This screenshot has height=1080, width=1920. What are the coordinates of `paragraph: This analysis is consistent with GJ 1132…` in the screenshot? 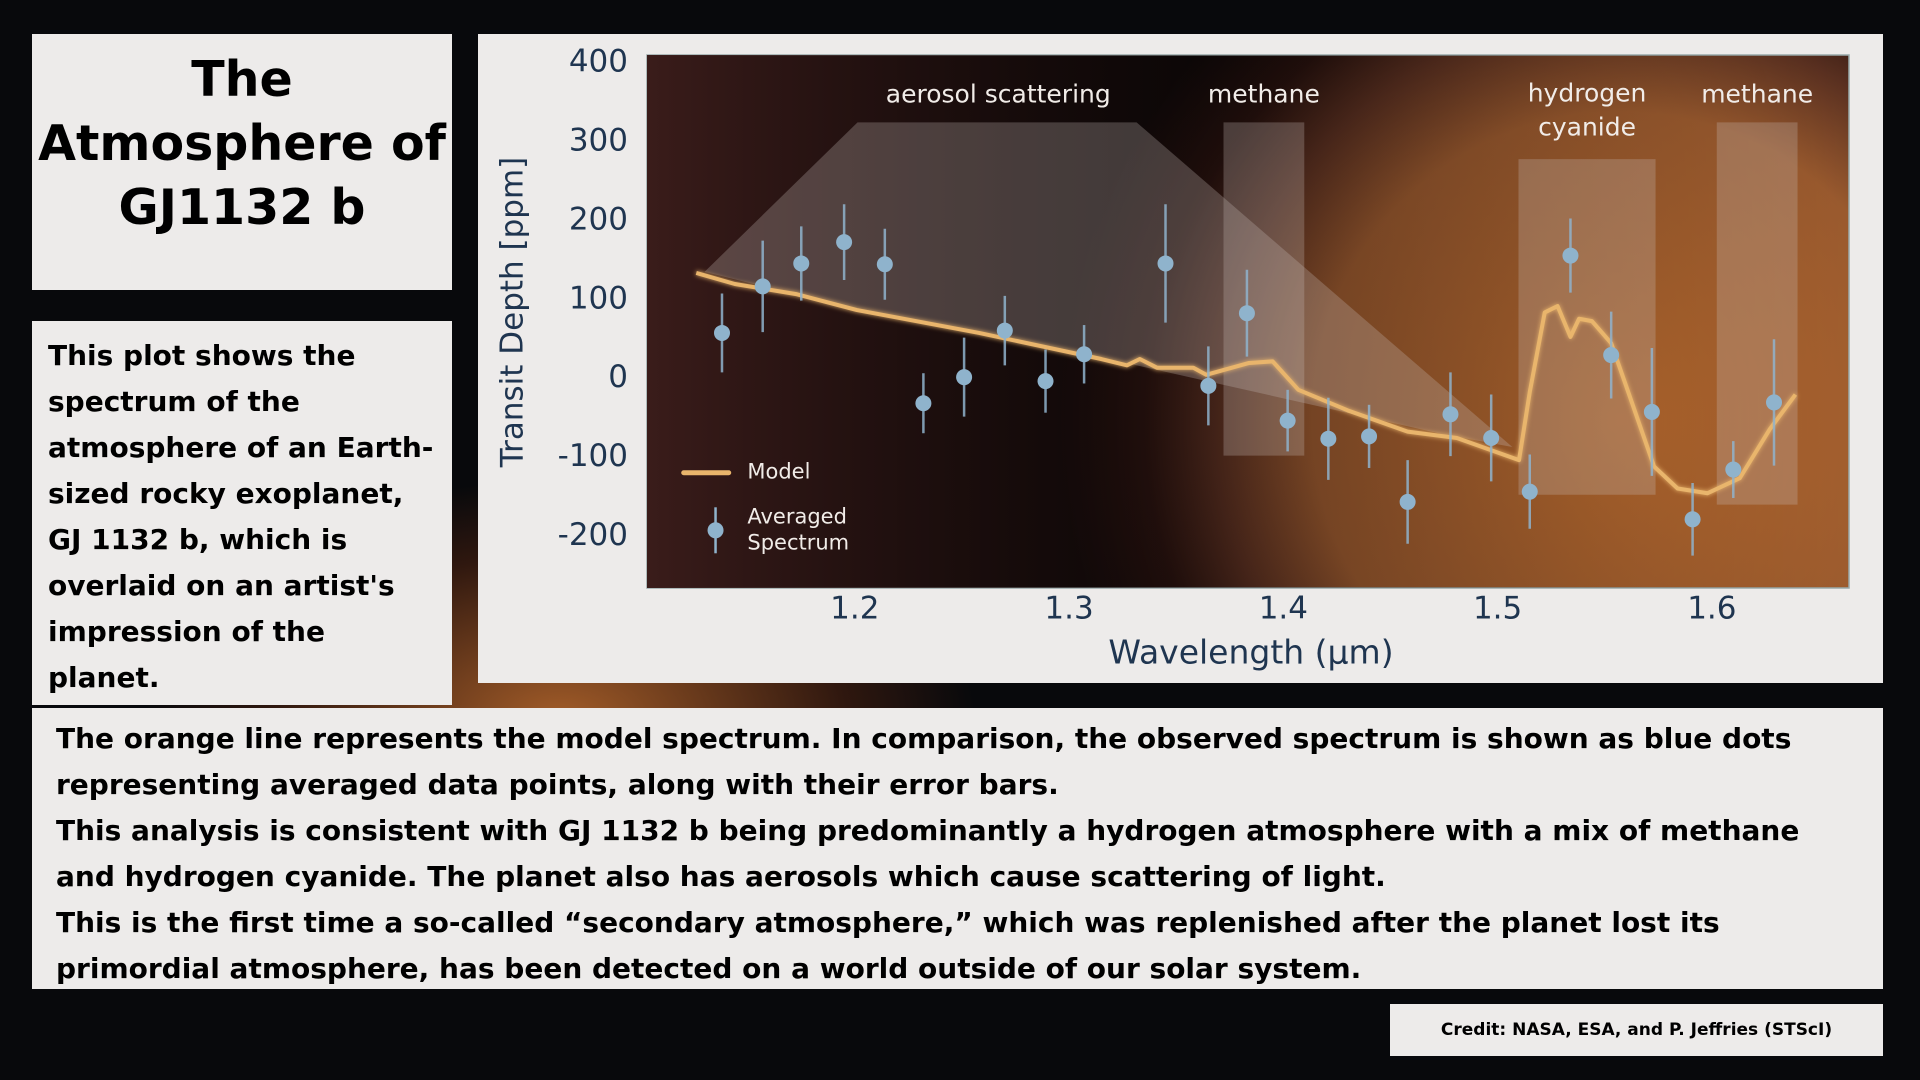 It's located at (928, 853).